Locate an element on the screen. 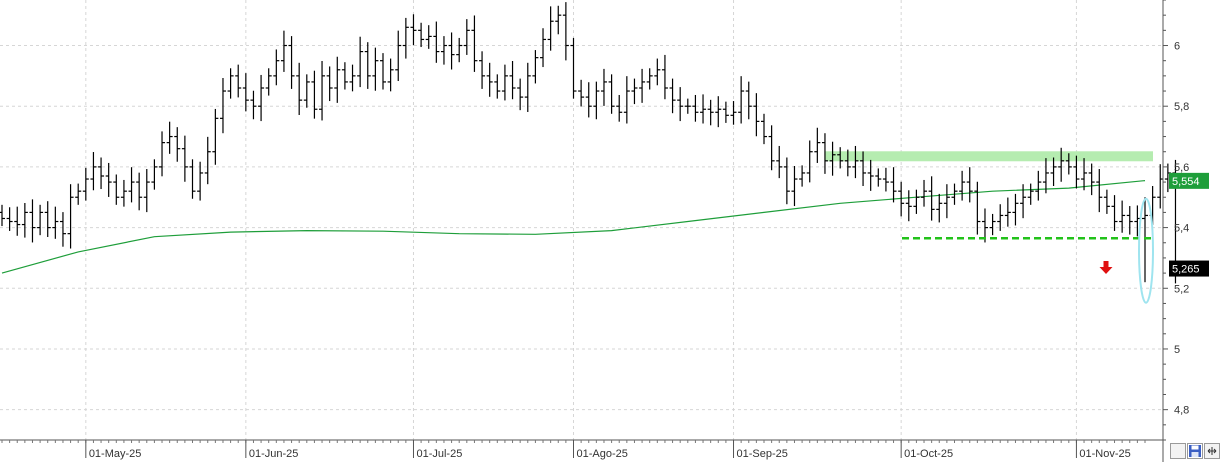 This screenshot has height=462, width=1226. x-tick-label: 01-Jul-25 is located at coordinates (439, 454).